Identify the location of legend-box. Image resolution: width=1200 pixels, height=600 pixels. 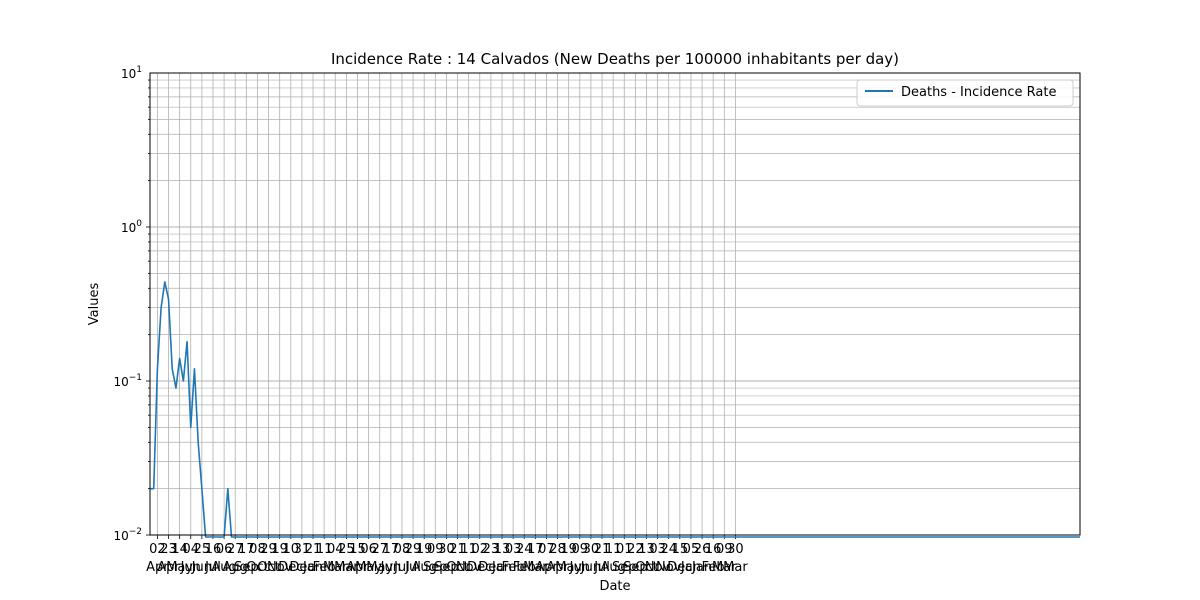
(965, 93).